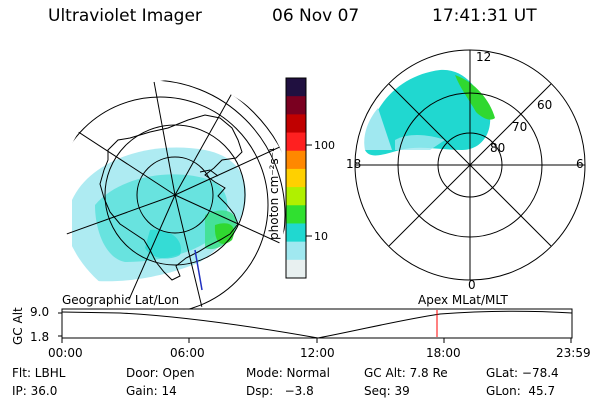 The height and width of the screenshot is (400, 600). Describe the element at coordinates (35, 391) in the screenshot. I see `status-ip: IP: 36.0` at that location.